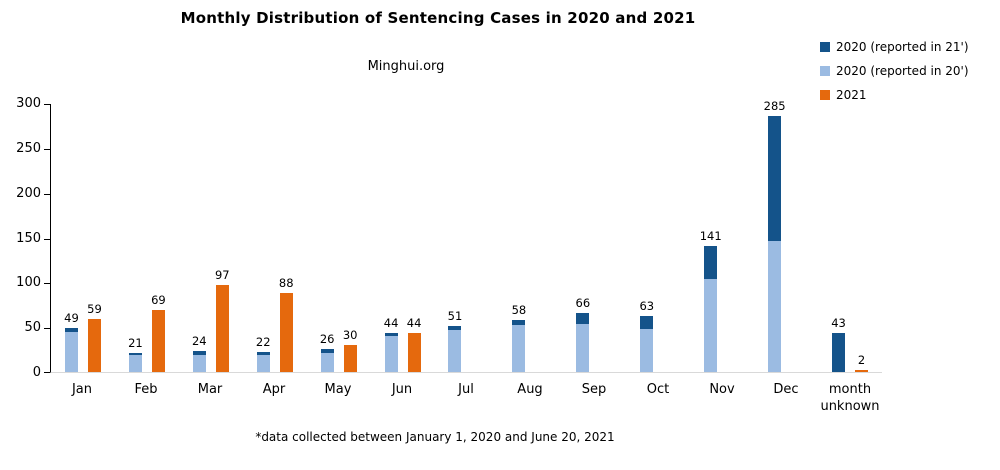 This screenshot has width=1000, height=470. Describe the element at coordinates (199, 340) in the screenshot. I see `bar-value-label-2020: 24` at that location.